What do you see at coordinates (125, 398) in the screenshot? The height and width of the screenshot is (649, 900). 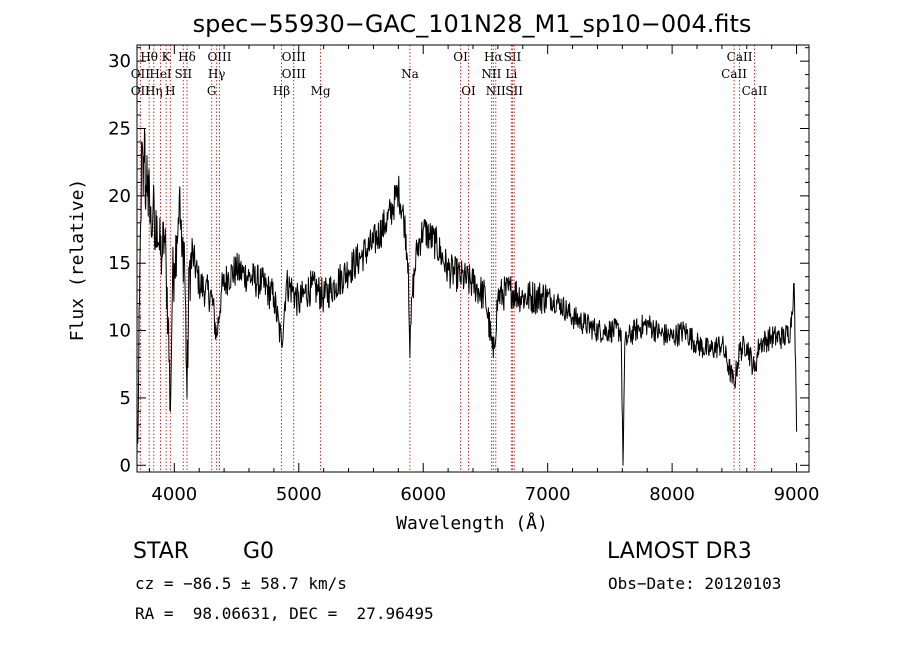 I see `y-tick-label: 5` at bounding box center [125, 398].